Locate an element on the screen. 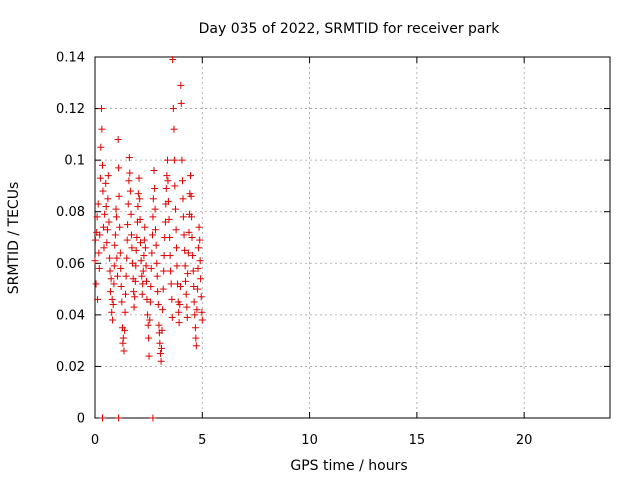 Image resolution: width=640 pixels, height=480 pixels. y-tick-label: 0.06 is located at coordinates (70, 264).